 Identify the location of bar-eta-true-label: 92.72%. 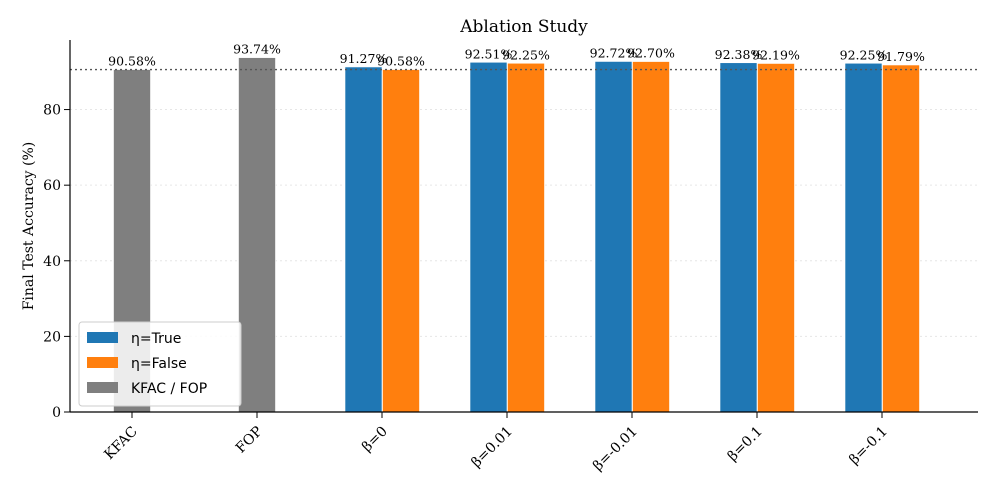
(614, 52).